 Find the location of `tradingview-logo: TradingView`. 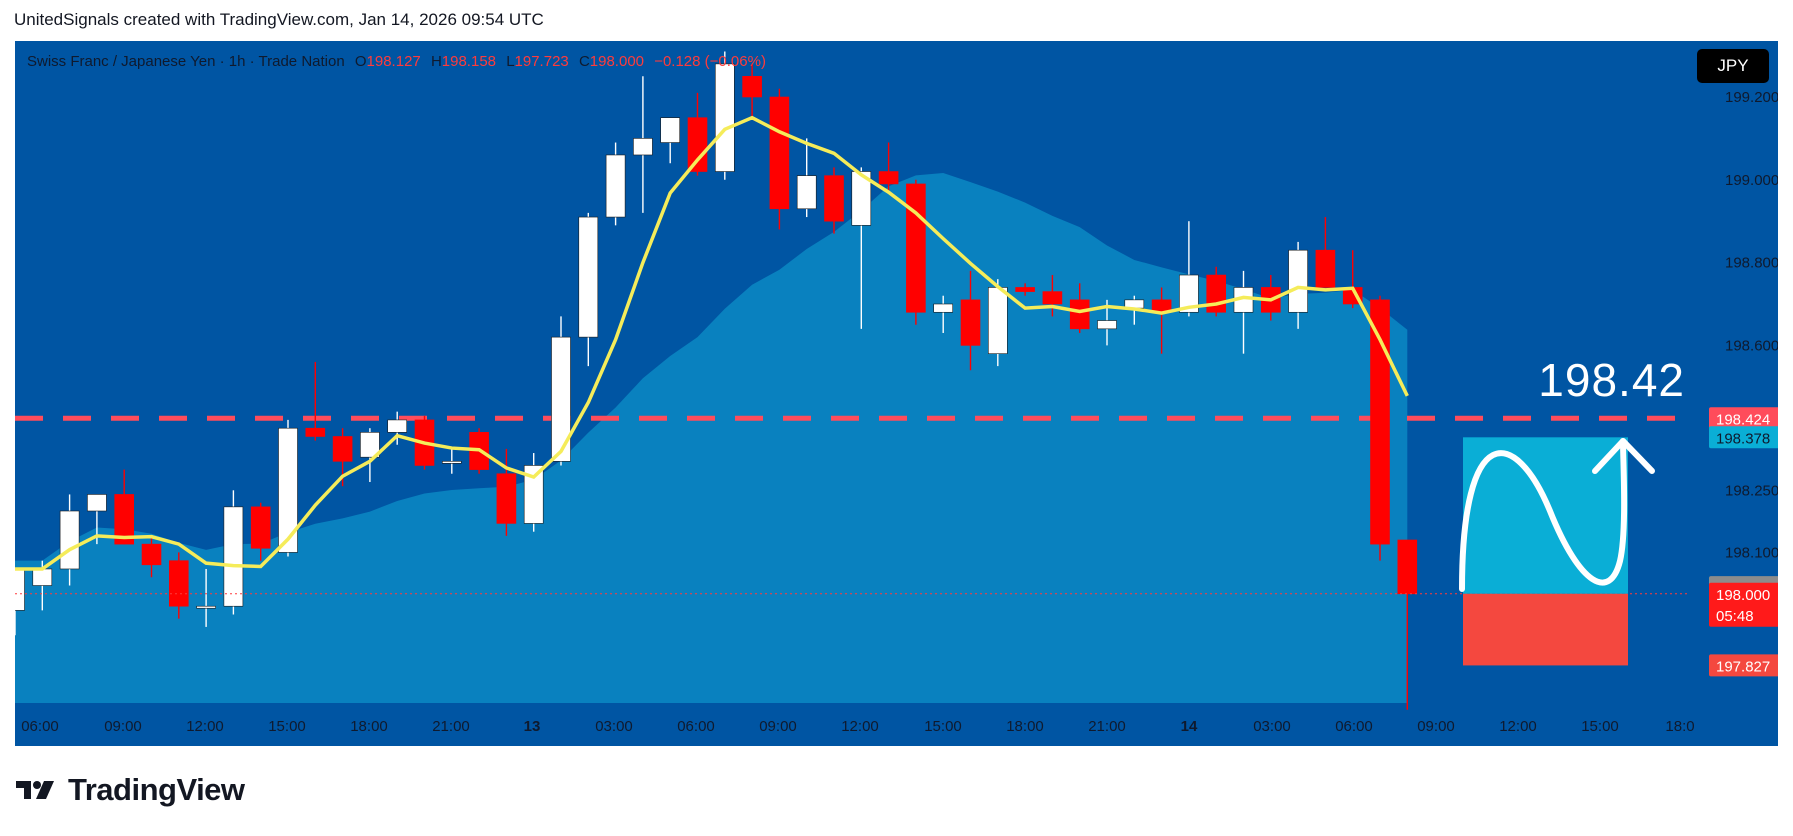

tradingview-logo: TradingView is located at coordinates (130, 790).